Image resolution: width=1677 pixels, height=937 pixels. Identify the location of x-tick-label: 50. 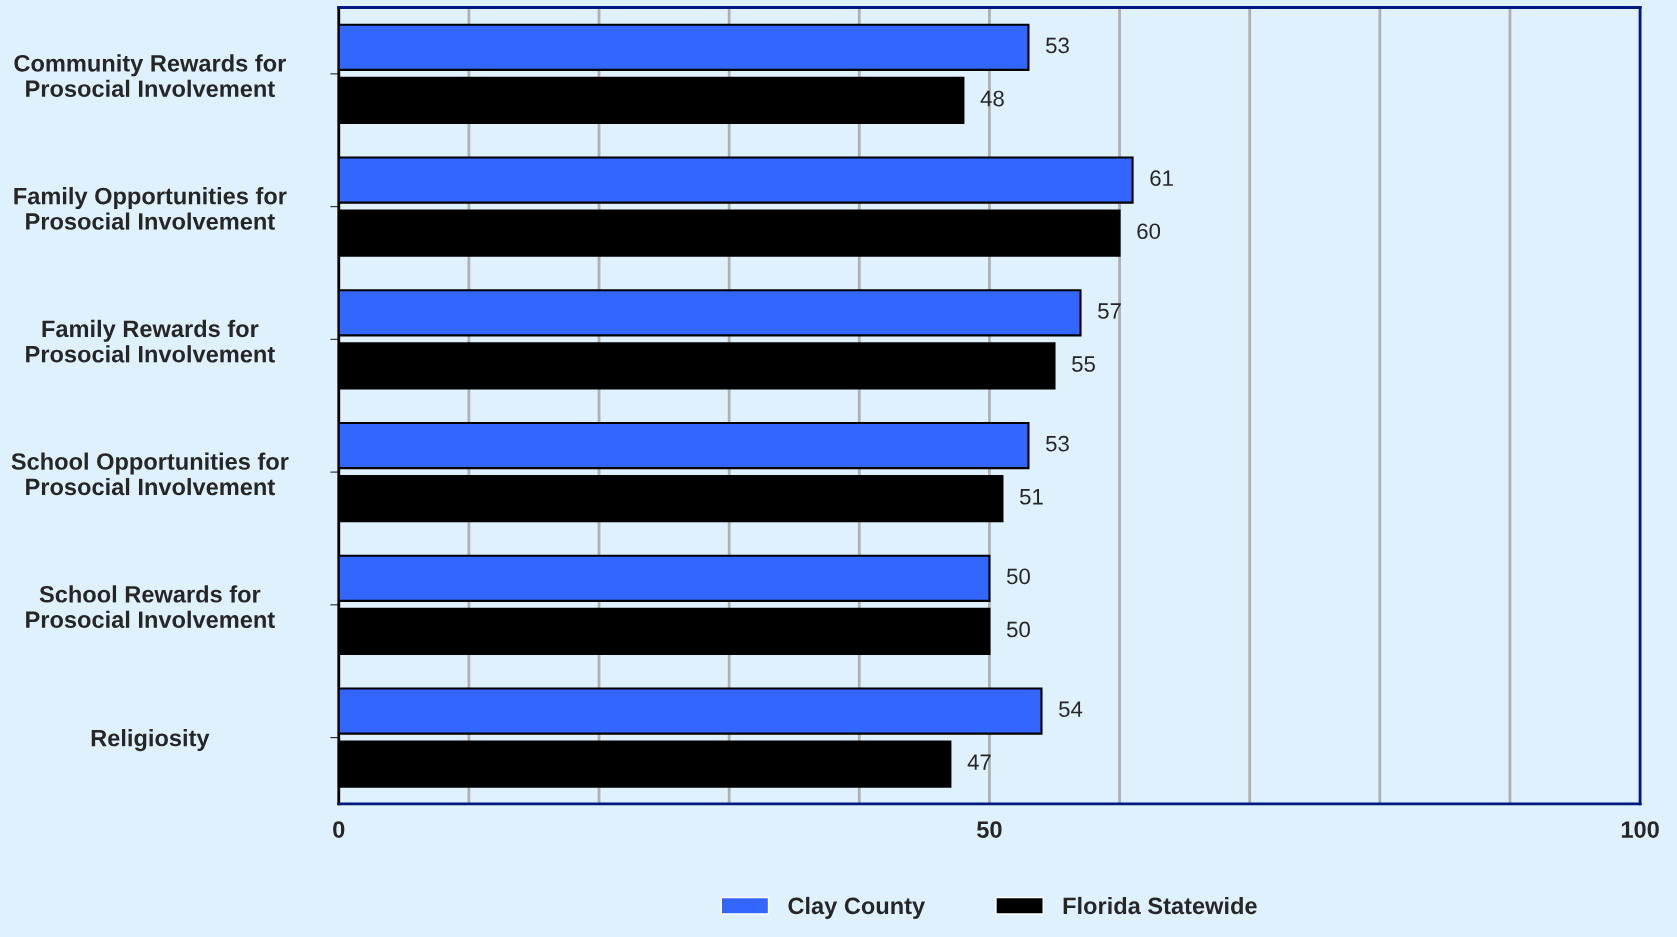
(989, 829).